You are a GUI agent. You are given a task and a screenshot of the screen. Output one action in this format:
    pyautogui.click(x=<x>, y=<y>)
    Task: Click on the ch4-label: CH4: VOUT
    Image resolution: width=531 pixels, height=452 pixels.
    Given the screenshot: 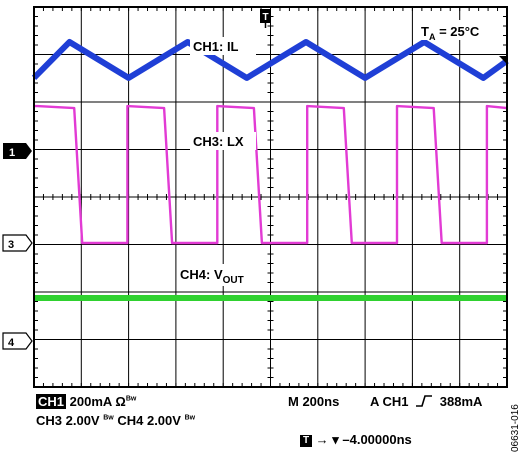 What is the action you would take?
    pyautogui.click(x=212, y=276)
    